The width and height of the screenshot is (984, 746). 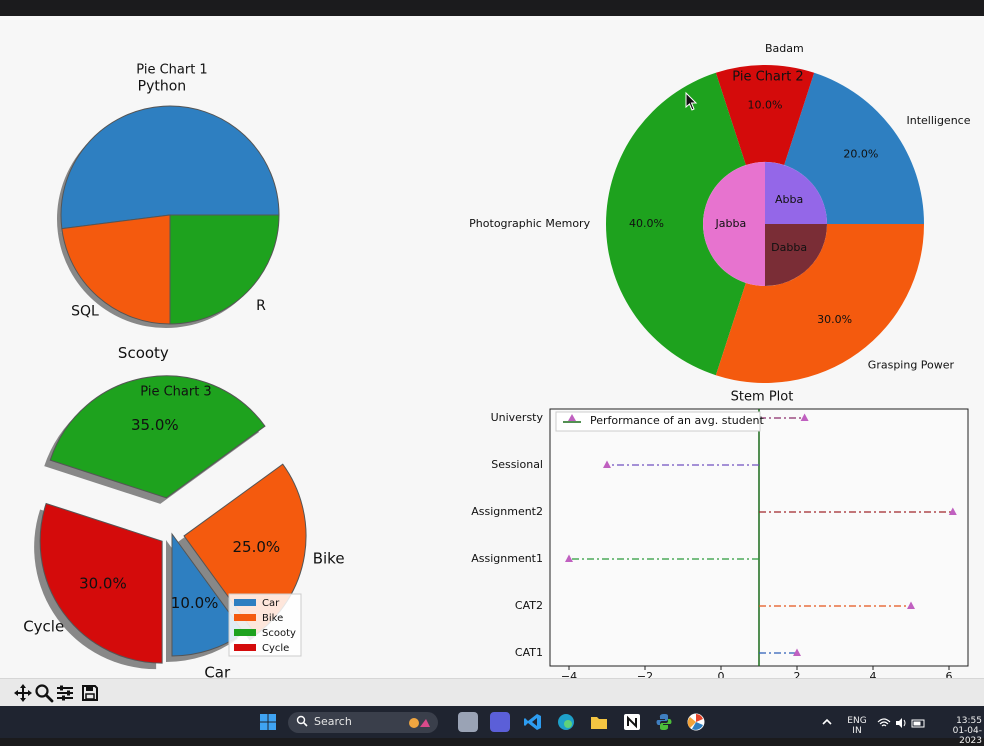 What do you see at coordinates (302, 721) in the screenshot?
I see `search-icon` at bounding box center [302, 721].